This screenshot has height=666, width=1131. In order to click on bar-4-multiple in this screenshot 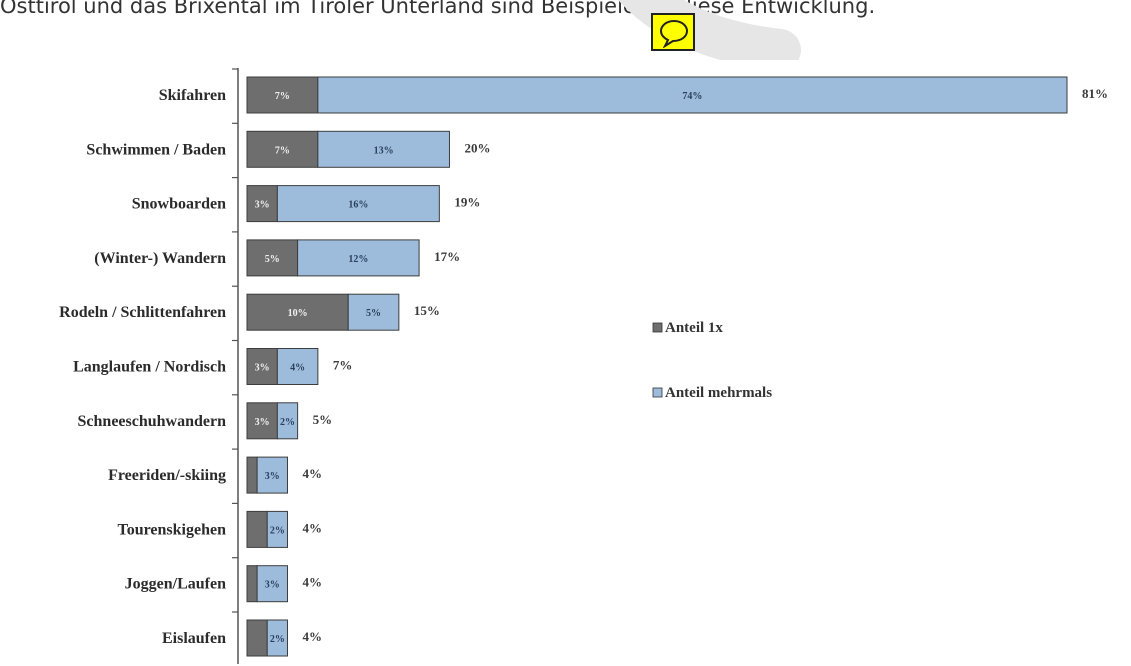, I will do `click(358, 258)`.